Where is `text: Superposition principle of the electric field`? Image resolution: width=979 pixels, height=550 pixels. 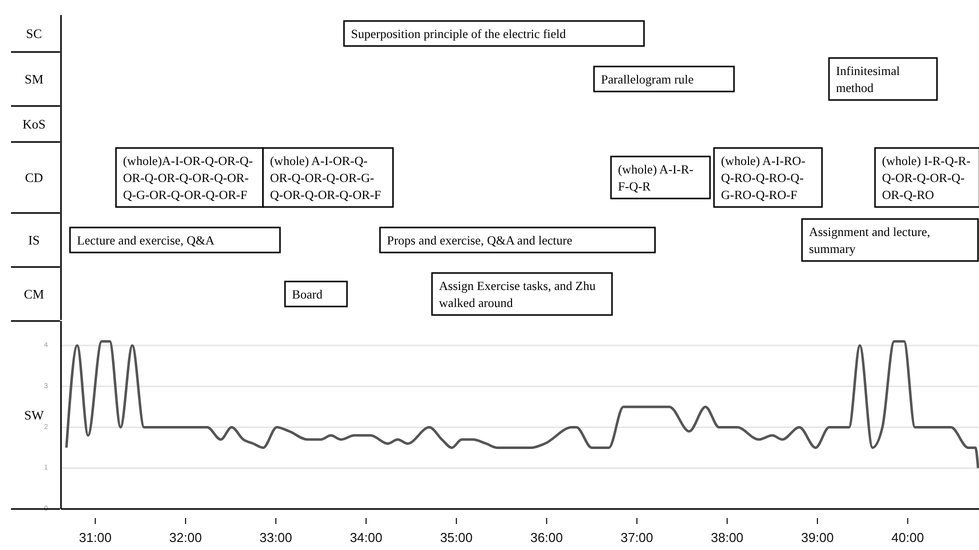
text: Superposition principle of the electric field is located at coordinates (459, 34).